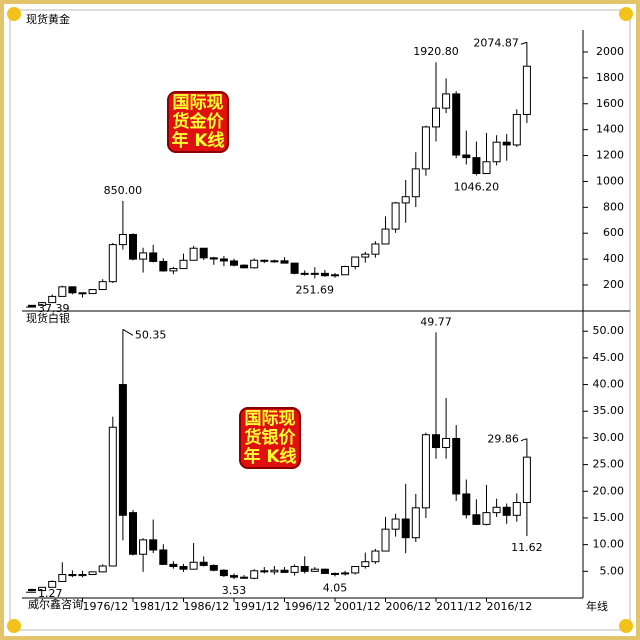  Describe the element at coordinates (610, 129) in the screenshot. I see `y-tick-label: 1400` at that location.